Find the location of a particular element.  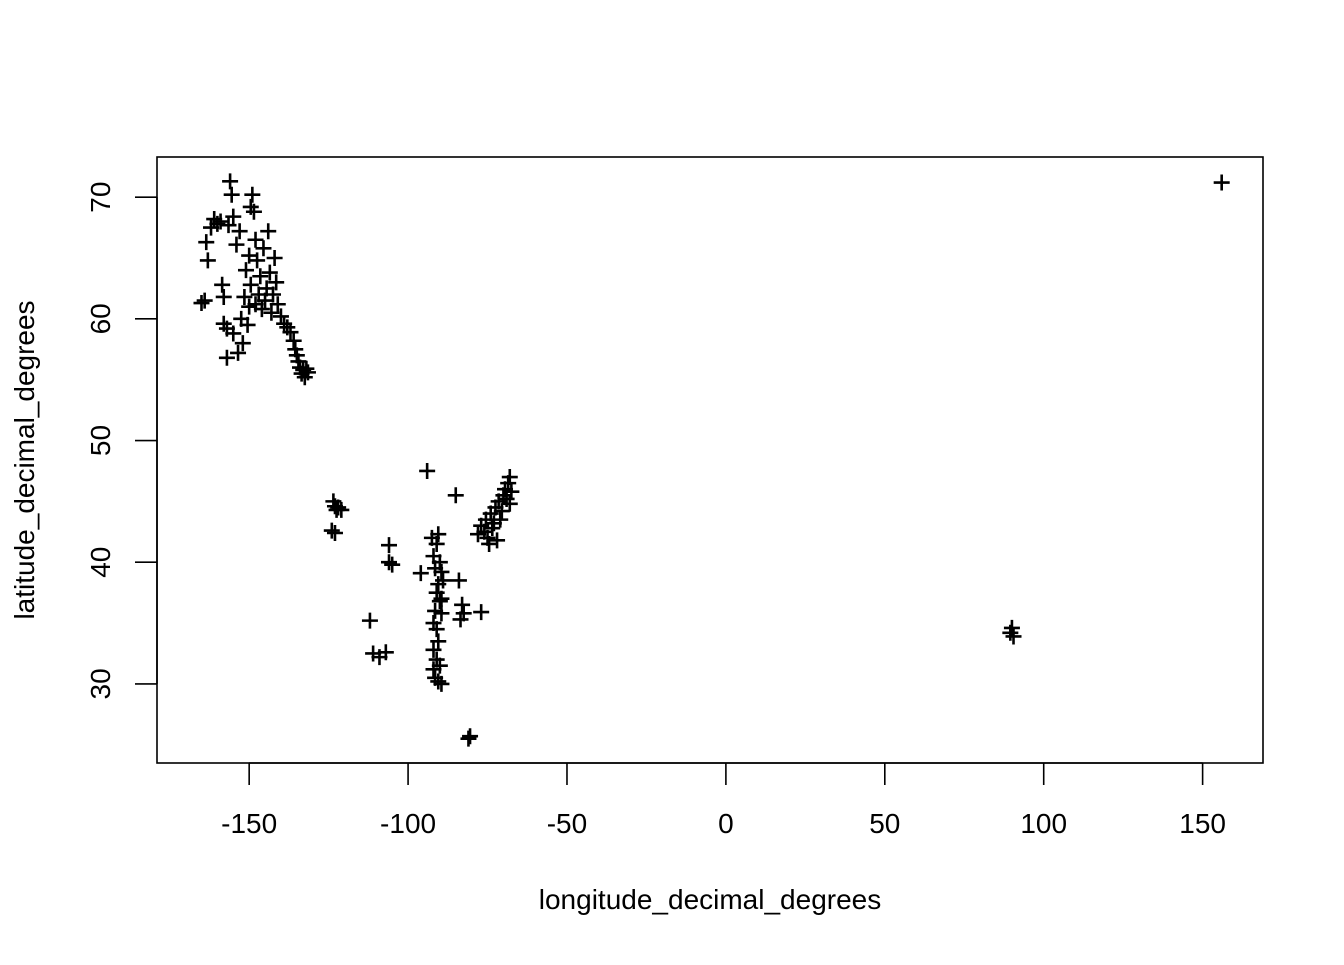

x-axis: -150 -100 -50 0 50 100 150 is located at coordinates (723, 800).